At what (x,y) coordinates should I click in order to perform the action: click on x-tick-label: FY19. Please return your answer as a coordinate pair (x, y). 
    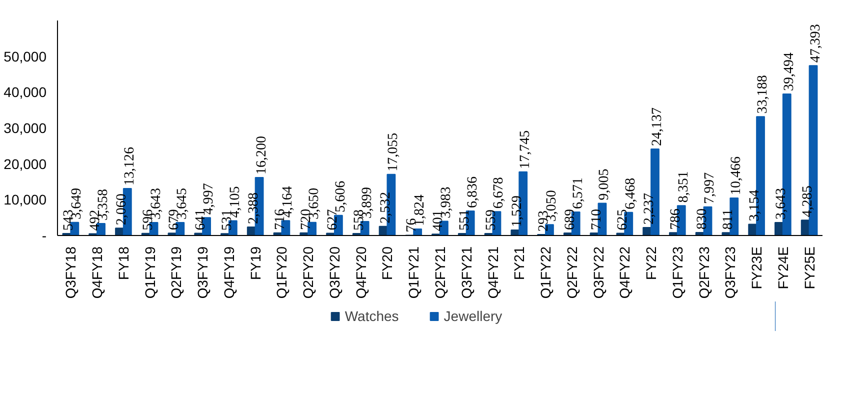
    Looking at the image, I should click on (255, 263).